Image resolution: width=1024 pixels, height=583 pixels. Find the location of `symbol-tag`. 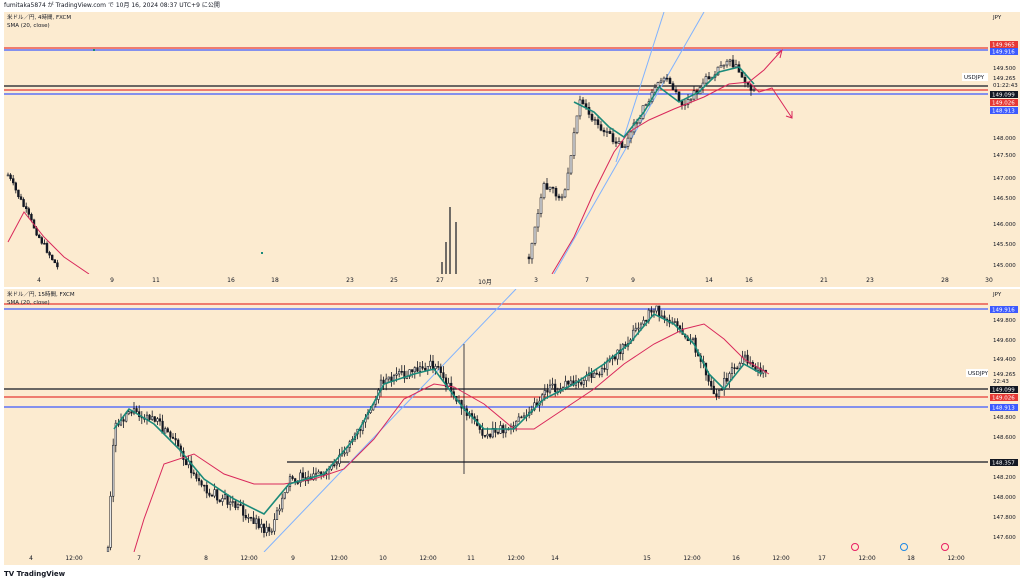

symbol-tag is located at coordinates (975, 77).